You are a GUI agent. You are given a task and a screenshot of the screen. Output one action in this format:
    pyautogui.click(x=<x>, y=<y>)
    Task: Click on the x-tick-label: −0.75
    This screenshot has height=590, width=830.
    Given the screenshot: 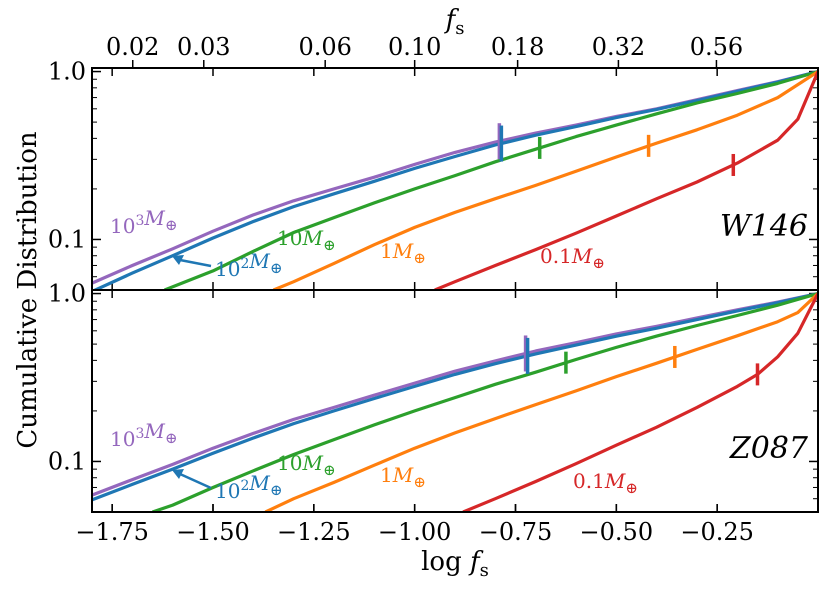 What is the action you would take?
    pyautogui.click(x=516, y=532)
    